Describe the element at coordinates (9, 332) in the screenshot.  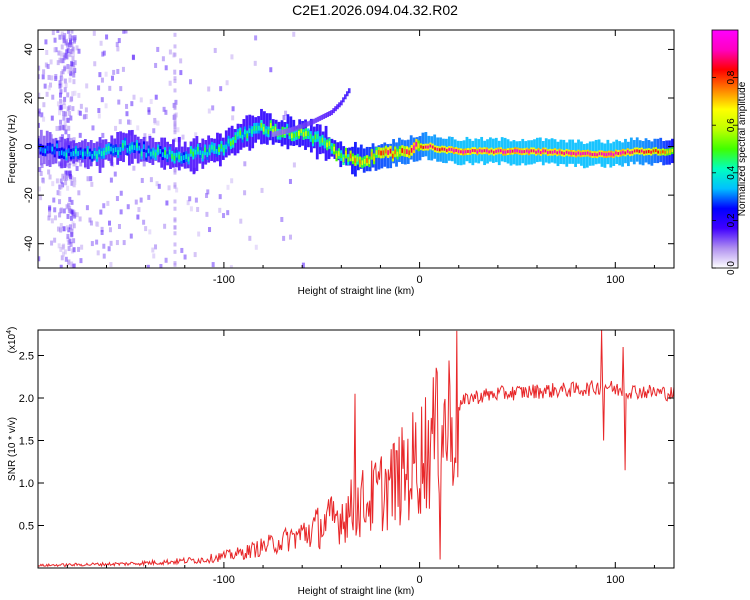
I see `snr-scale-exponent: 4` at that location.